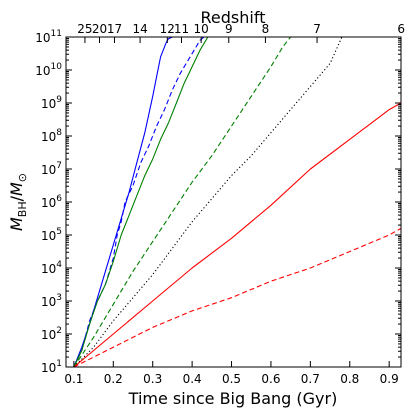 The height and width of the screenshot is (415, 415). I want to click on x-ticks-group: 0.1 0.2 0.3 0.4 0.5 0.6 0.7 0.8 0.9, so click(231, 373).